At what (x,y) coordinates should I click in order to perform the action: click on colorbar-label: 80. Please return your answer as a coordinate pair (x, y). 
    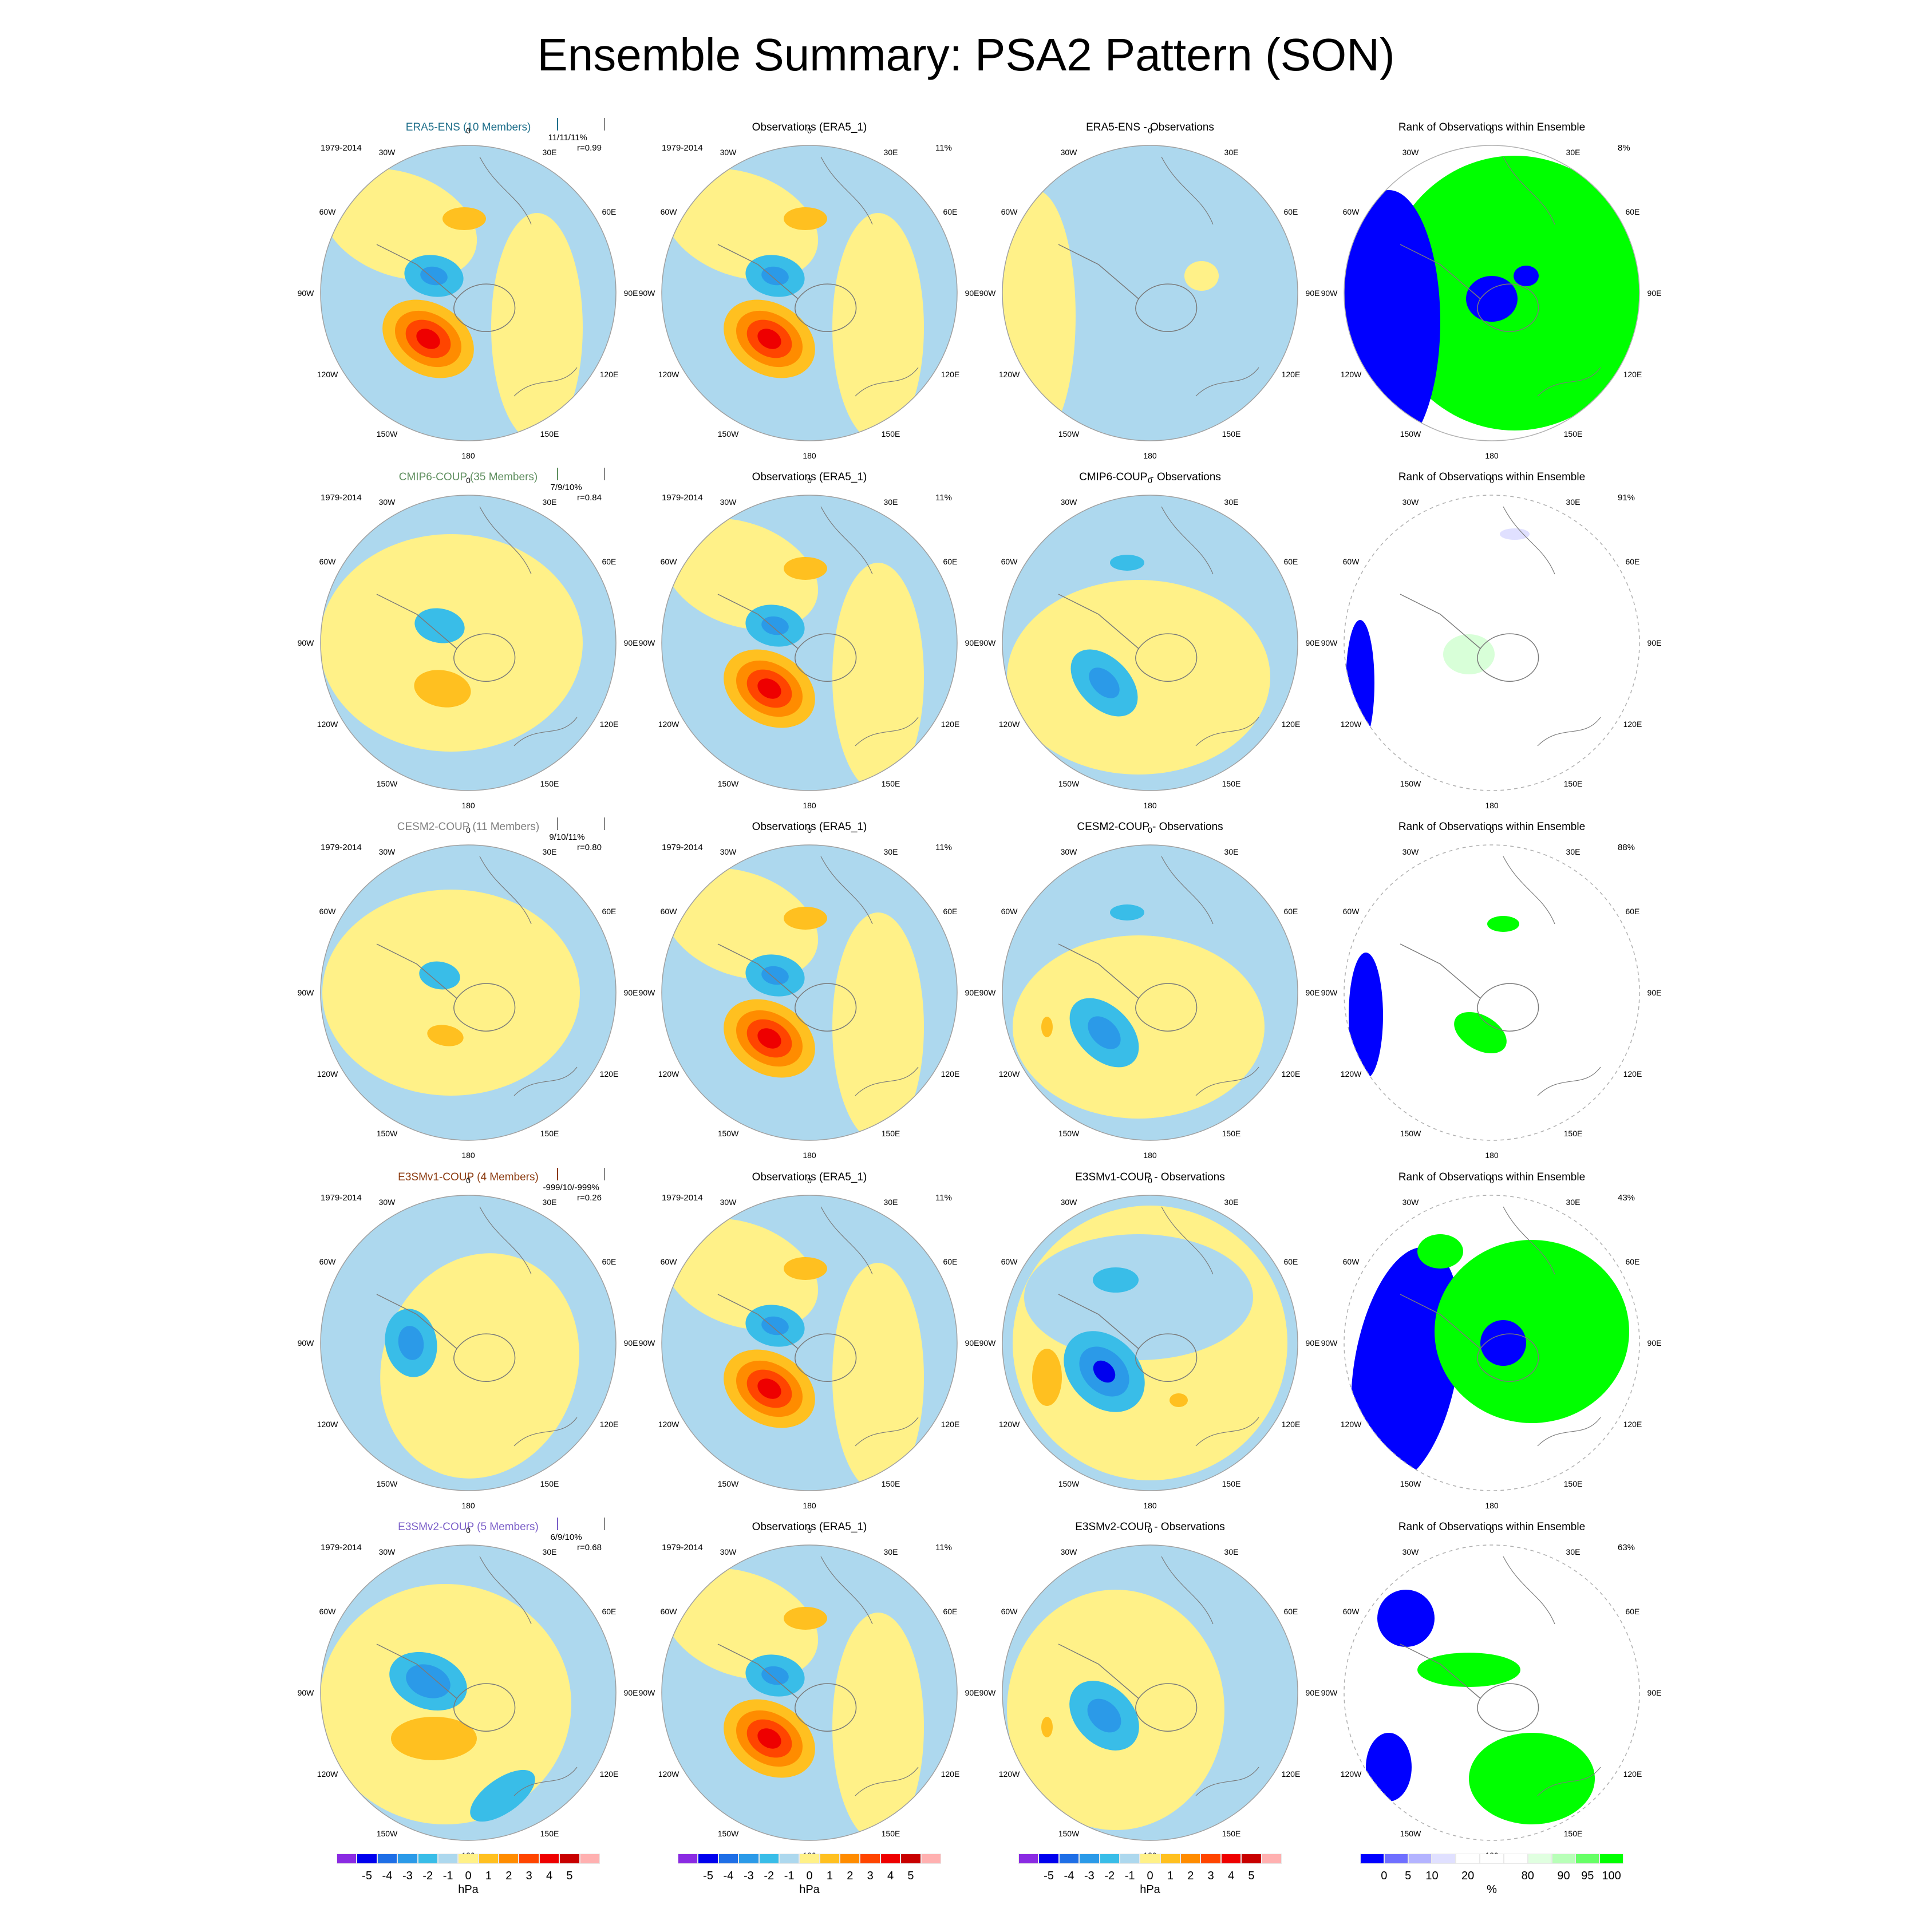
    Looking at the image, I should click on (1527, 1876).